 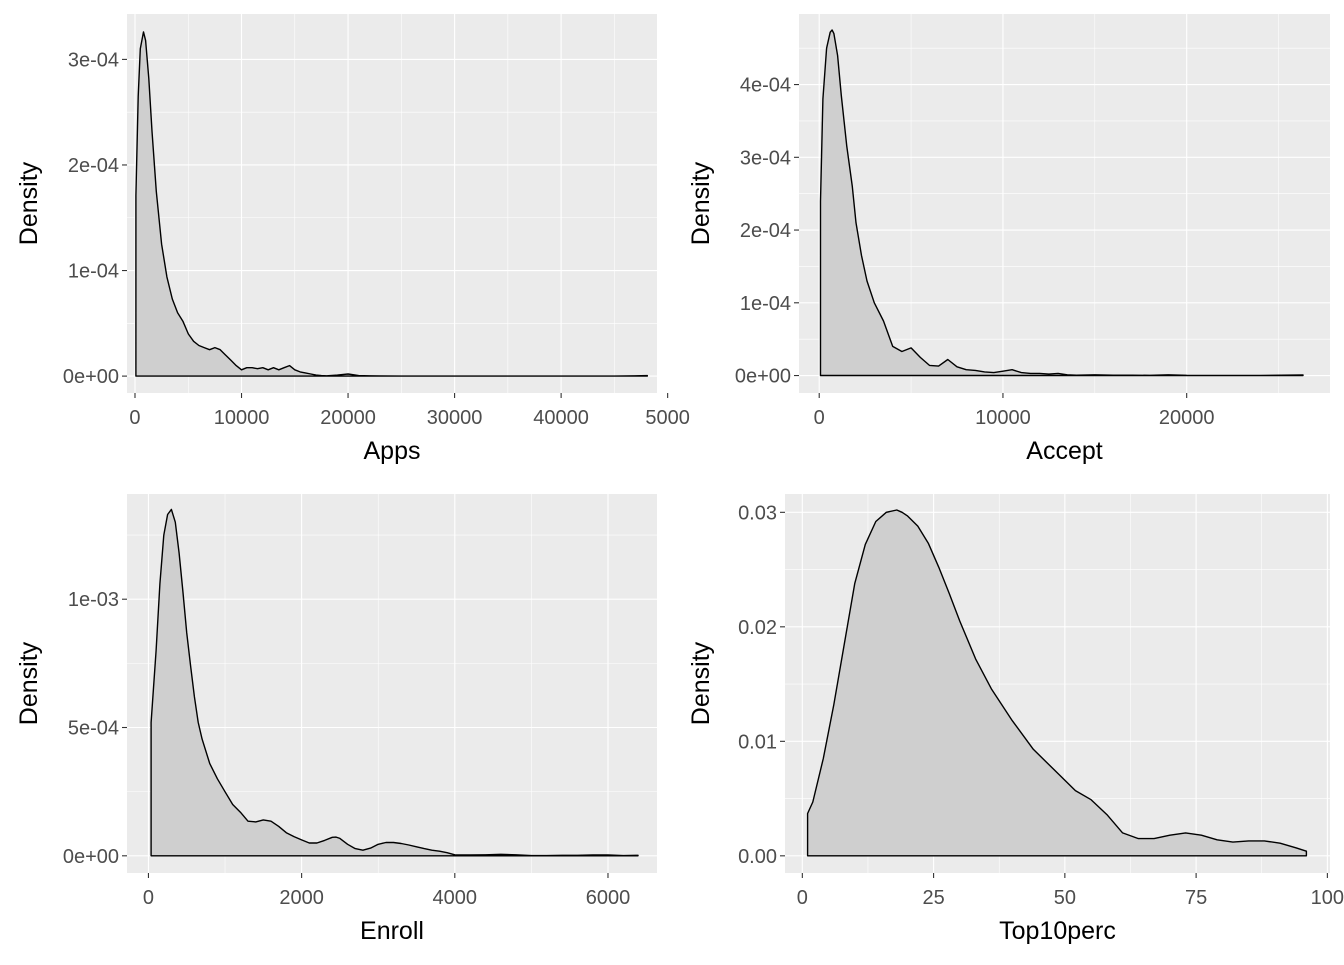 What do you see at coordinates (1327, 898) in the screenshot?
I see `x-tick-label: 100` at bounding box center [1327, 898].